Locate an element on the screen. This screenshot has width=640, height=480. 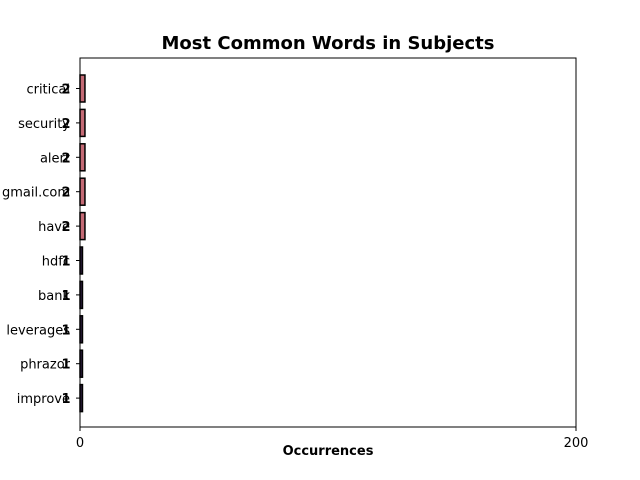
y-tick-label: have is located at coordinates (54, 227).